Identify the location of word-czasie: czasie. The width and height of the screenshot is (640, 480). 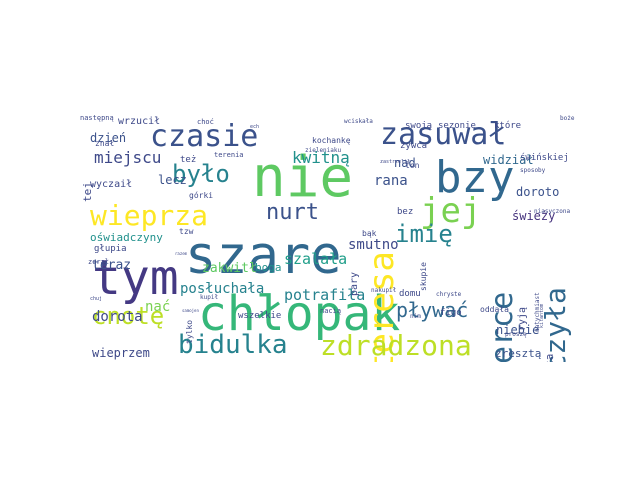
(204, 136).